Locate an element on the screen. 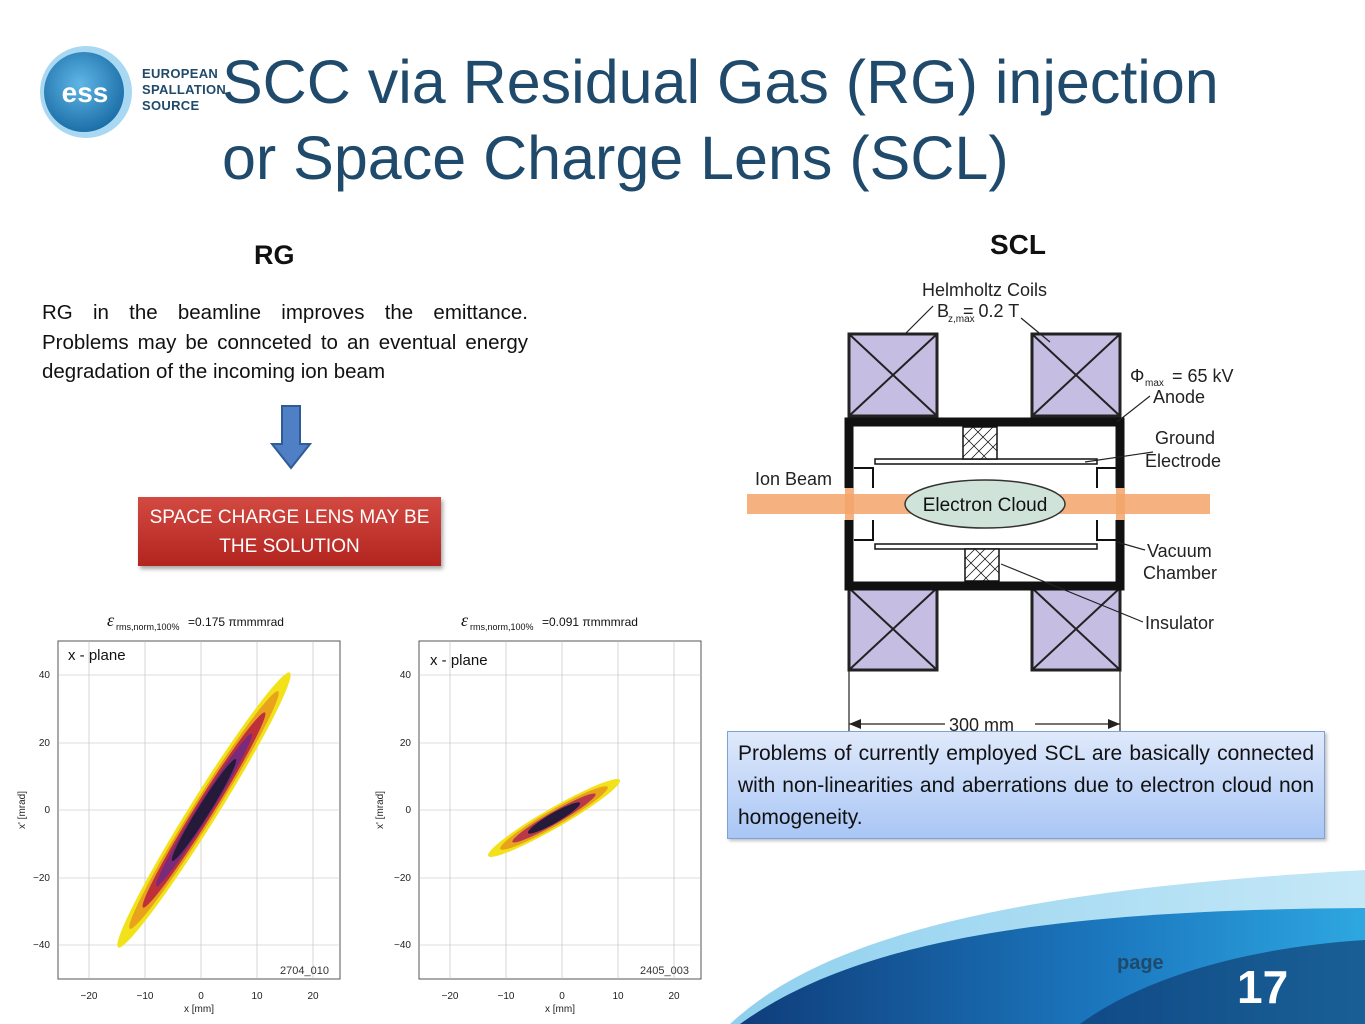 Image resolution: width=1365 pixels, height=1024 pixels. electron-cloud-label: Electron Cloud is located at coordinates (985, 505).